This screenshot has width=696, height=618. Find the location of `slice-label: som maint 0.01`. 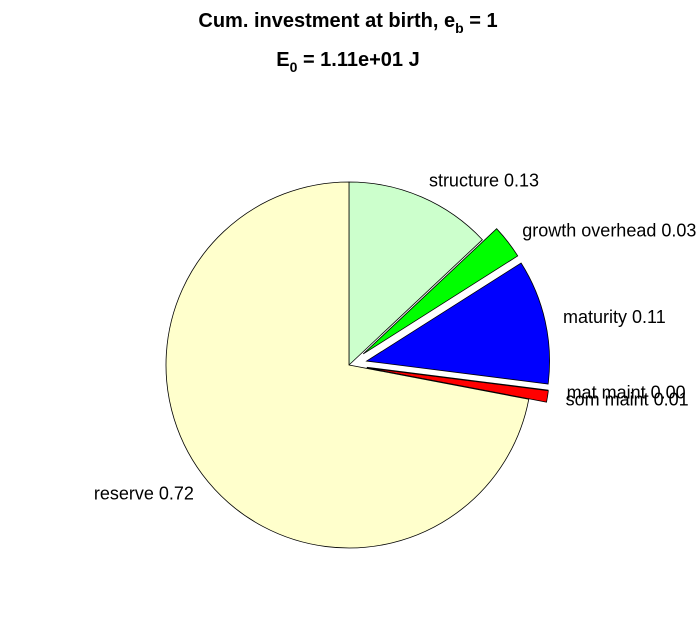

slice-label: som maint 0.01 is located at coordinates (627, 399).